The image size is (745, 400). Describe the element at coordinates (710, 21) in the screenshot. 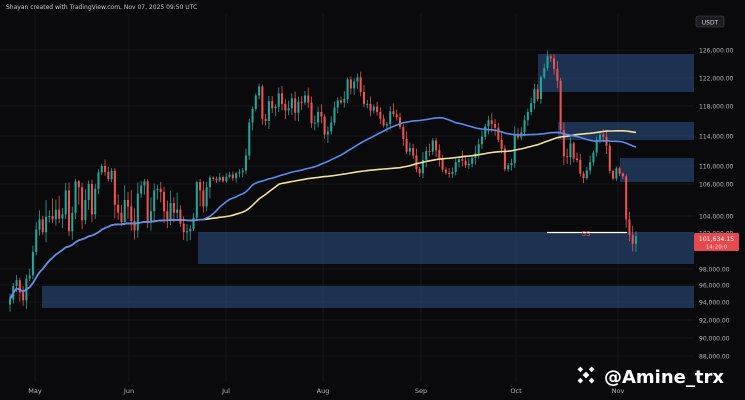

I see `currency-badge-box` at that location.